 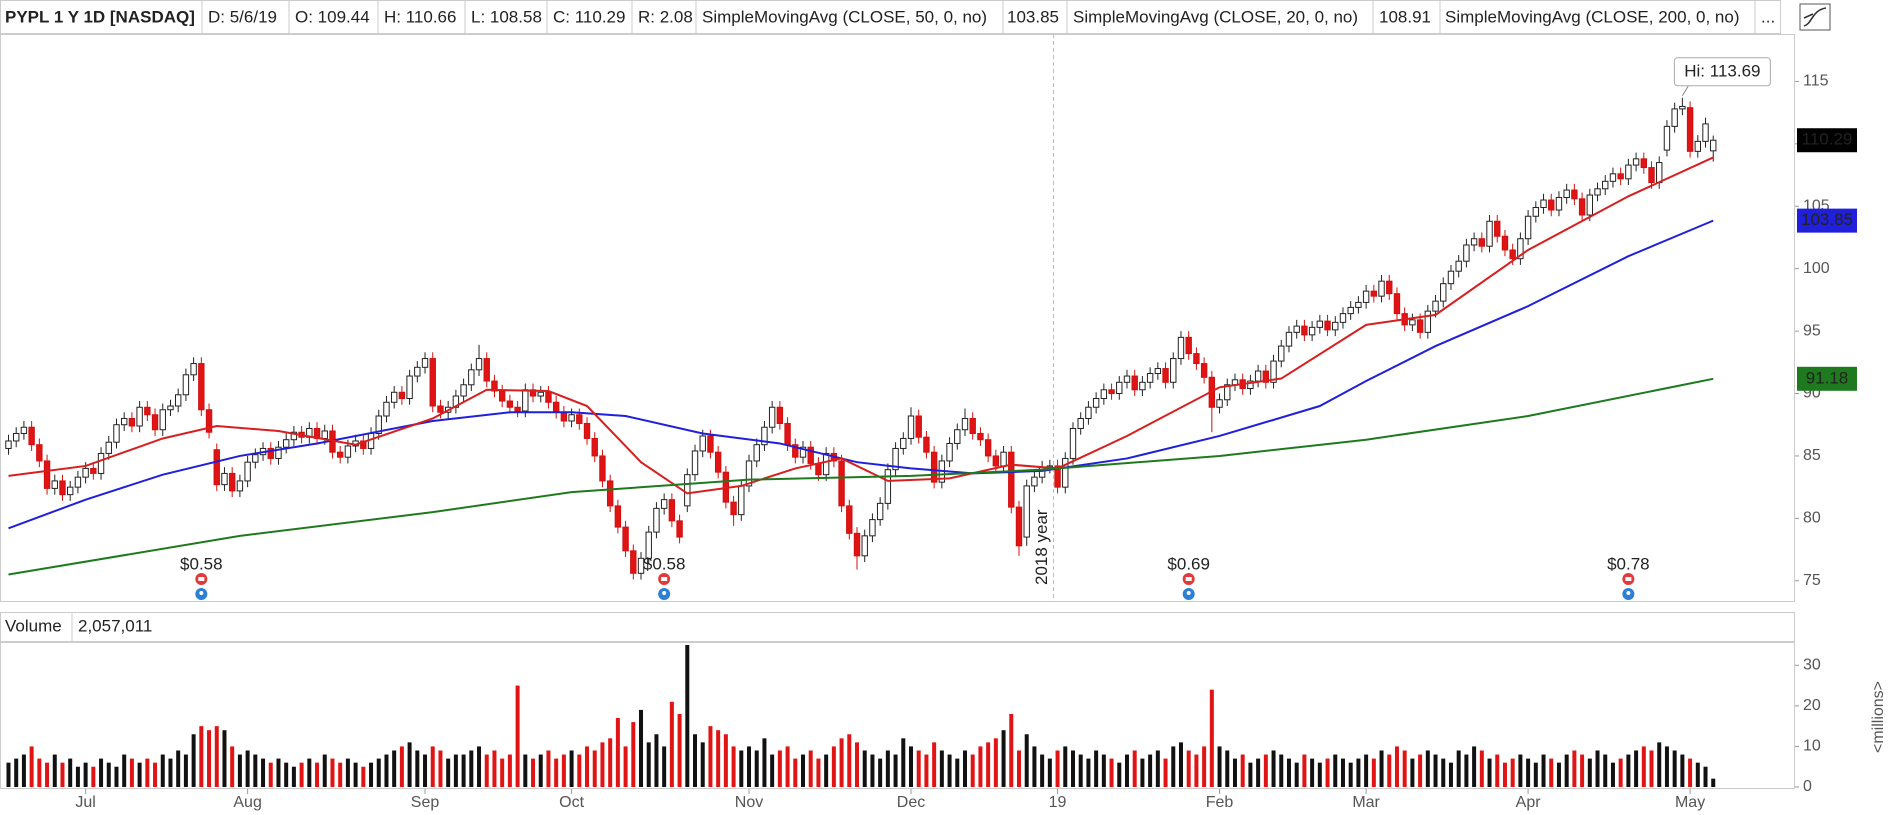 What do you see at coordinates (201, 577) in the screenshot?
I see `dividend-marker: $0.58` at bounding box center [201, 577].